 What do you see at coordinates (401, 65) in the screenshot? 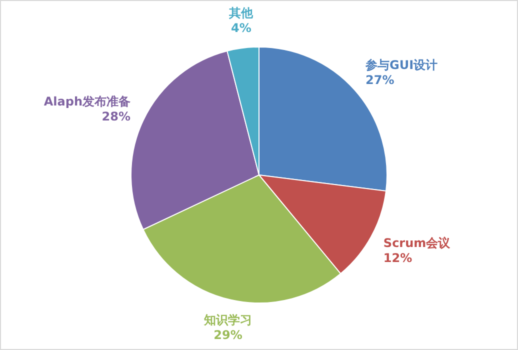
I see `slice-label: 参与GUI设计` at bounding box center [401, 65].